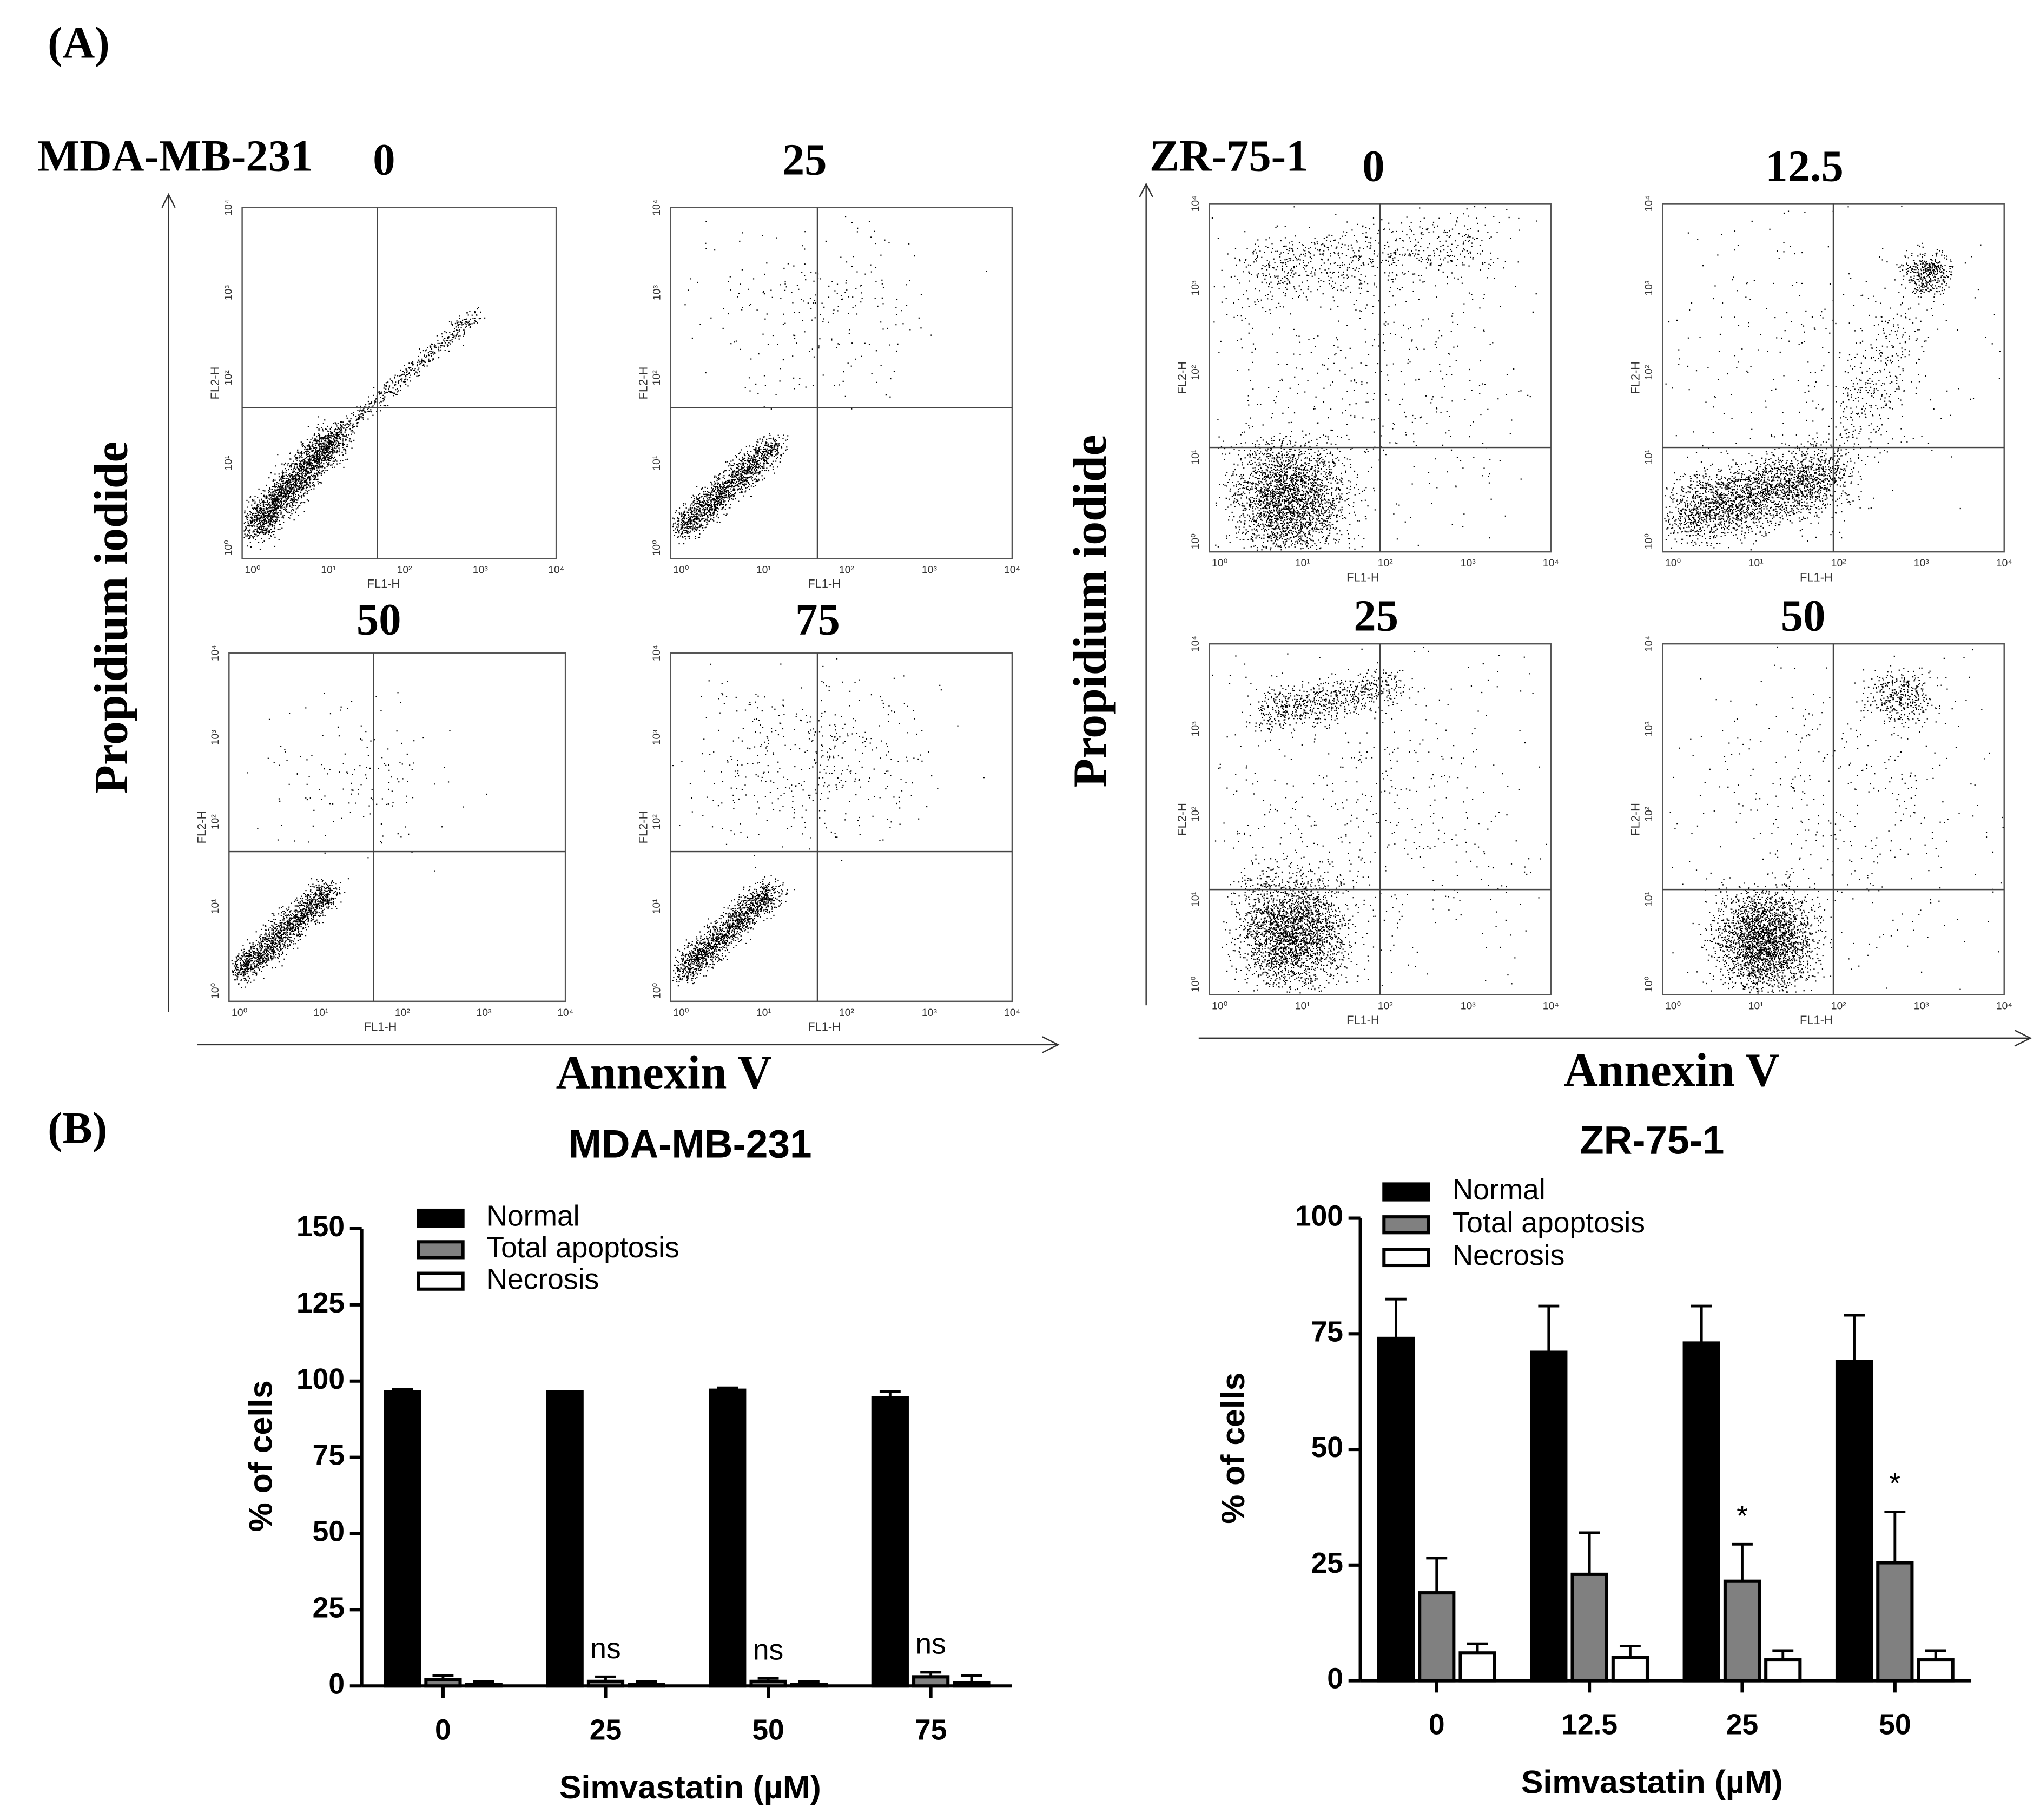 Image resolution: width=2040 pixels, height=1820 pixels. What do you see at coordinates (1652, 1140) in the screenshot?
I see `chart-title: ZR-75-1` at bounding box center [1652, 1140].